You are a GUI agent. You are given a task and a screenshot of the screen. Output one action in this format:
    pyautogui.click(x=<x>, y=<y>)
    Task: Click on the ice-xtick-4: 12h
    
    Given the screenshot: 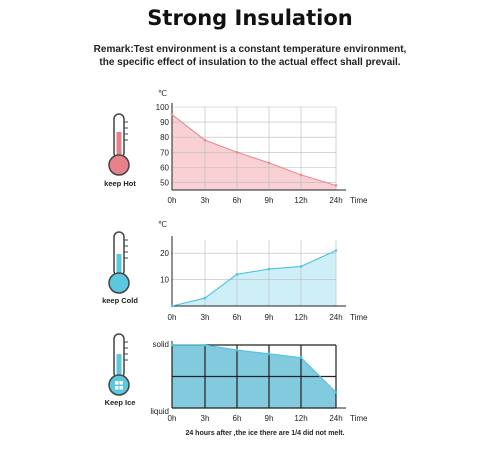 What is the action you would take?
    pyautogui.click(x=300, y=418)
    